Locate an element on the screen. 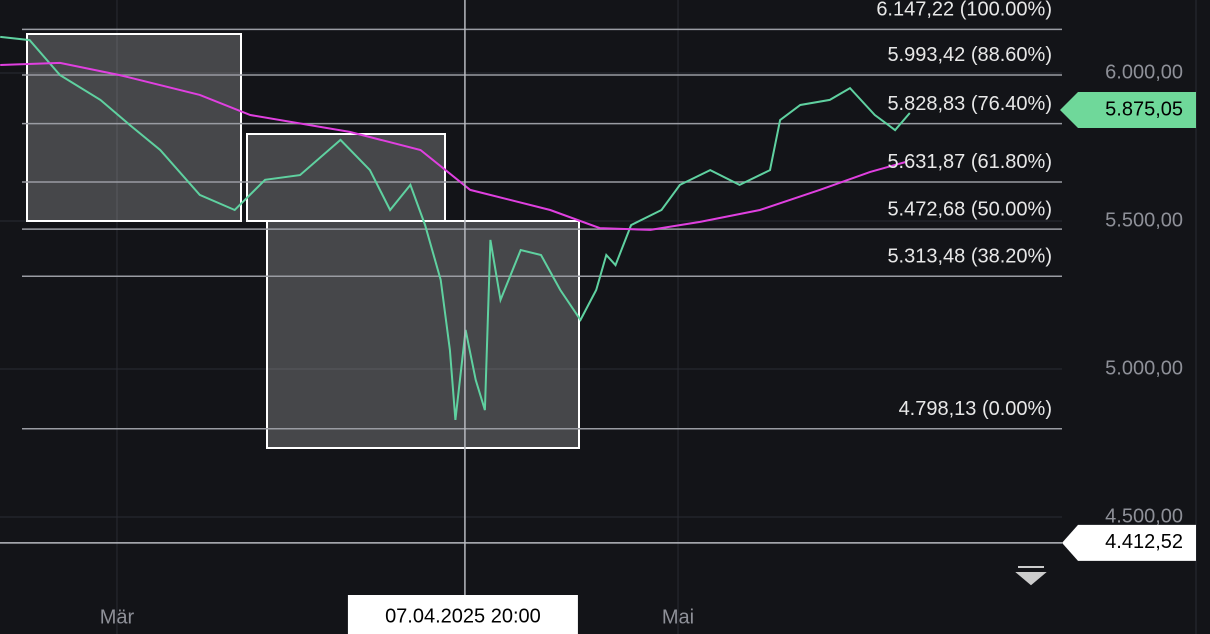  x-tick-label: Mär is located at coordinates (117, 617).